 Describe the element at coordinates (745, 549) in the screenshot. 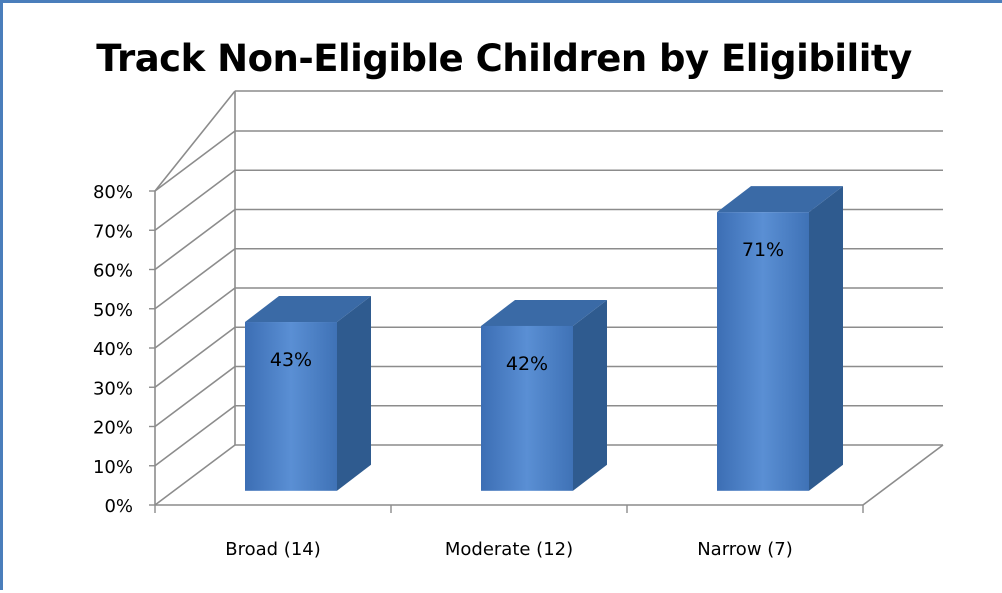

I see `x-tick-label: Narrow (7)` at that location.